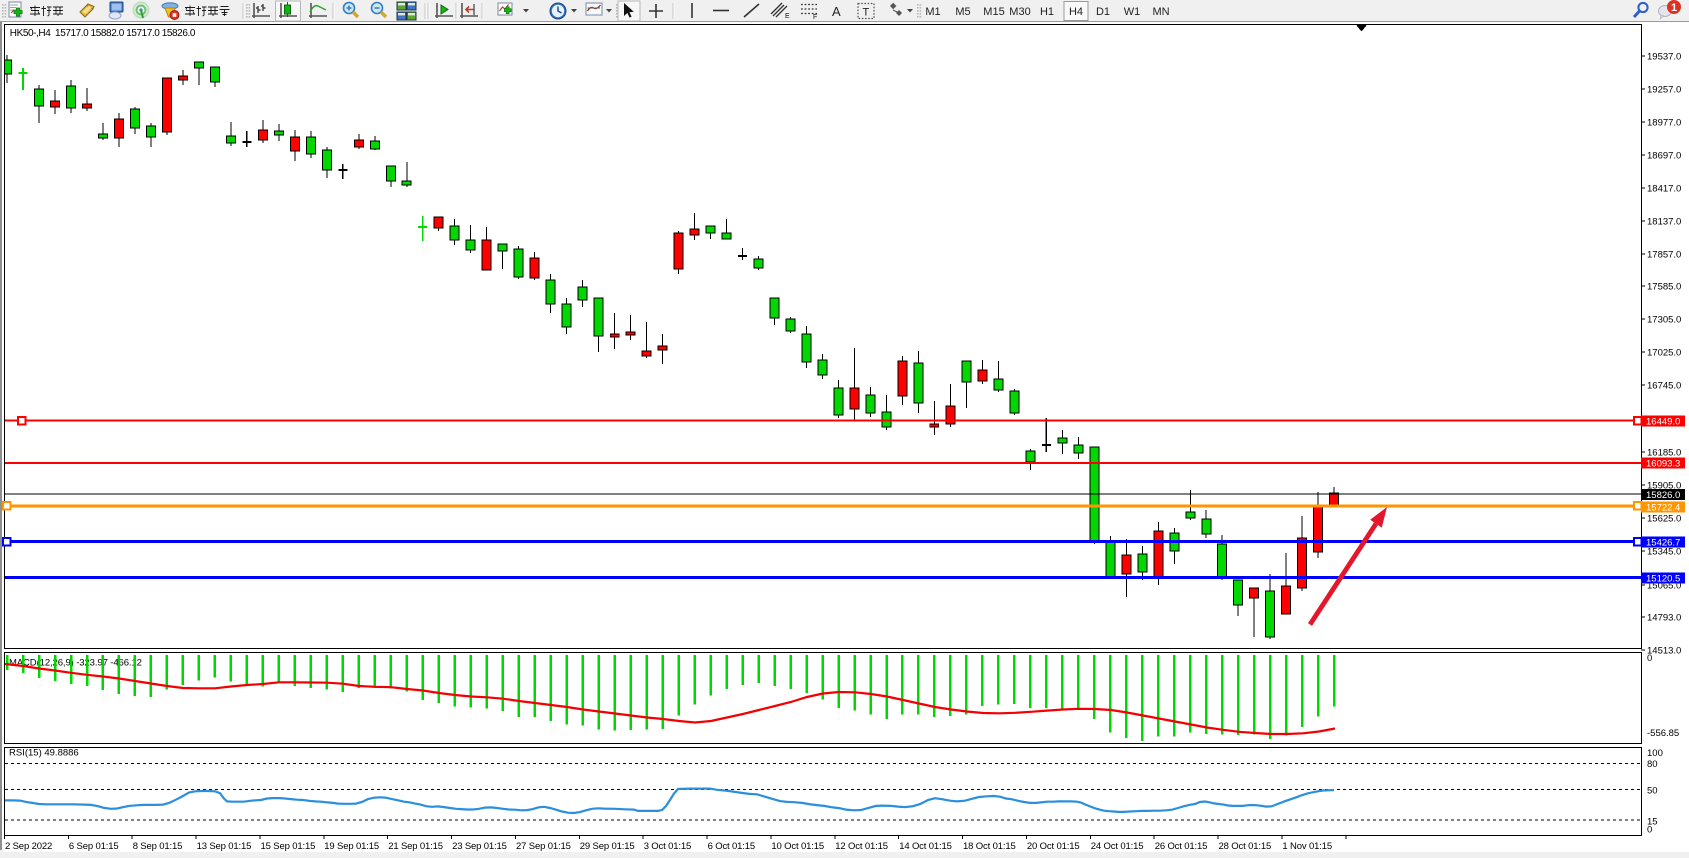 The width and height of the screenshot is (1689, 858). I want to click on svg-text: 100, so click(1655, 753).